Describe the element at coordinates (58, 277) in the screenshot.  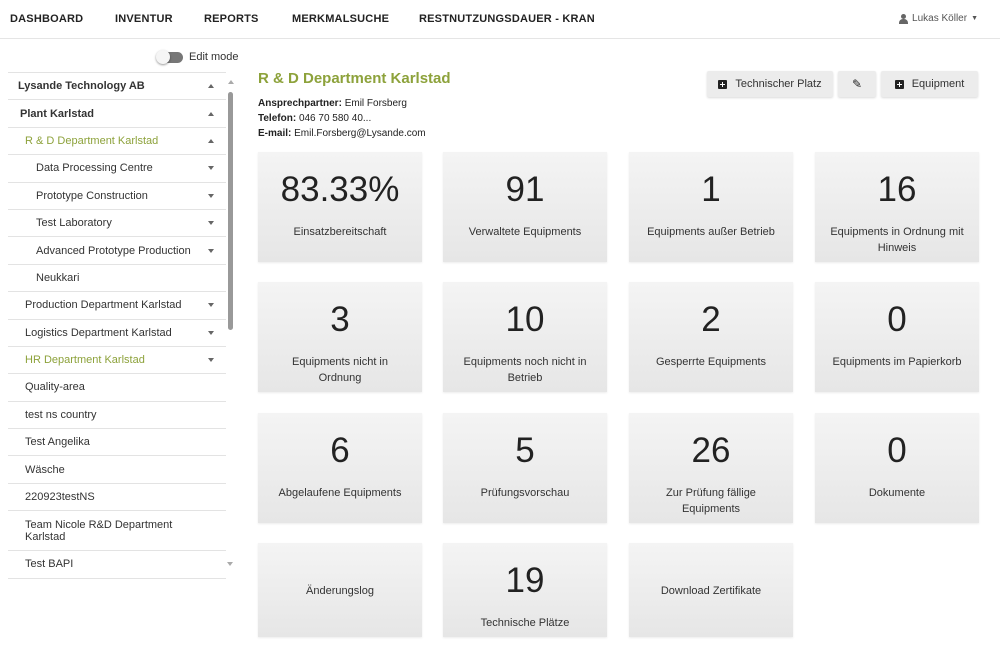
I see `sidebar-item-label: Neukkari` at that location.